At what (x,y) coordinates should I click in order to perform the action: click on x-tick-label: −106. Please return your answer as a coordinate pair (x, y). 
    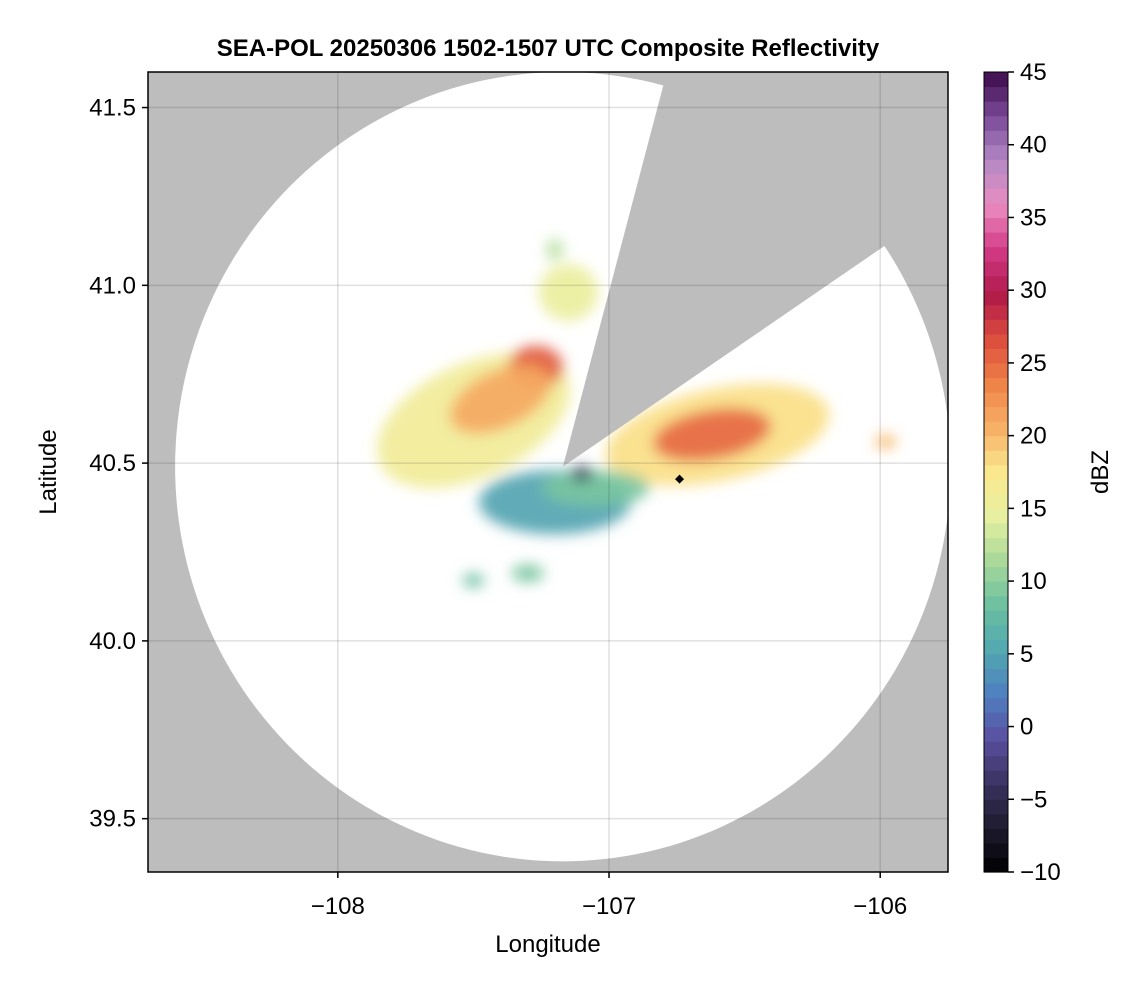
    Looking at the image, I should click on (880, 906).